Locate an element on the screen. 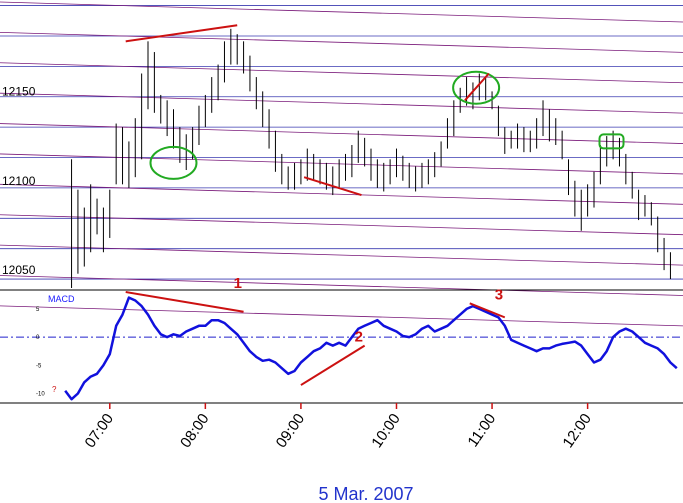 This screenshot has width=683, height=503. price-y-tick-label: 12100 is located at coordinates (19, 181).